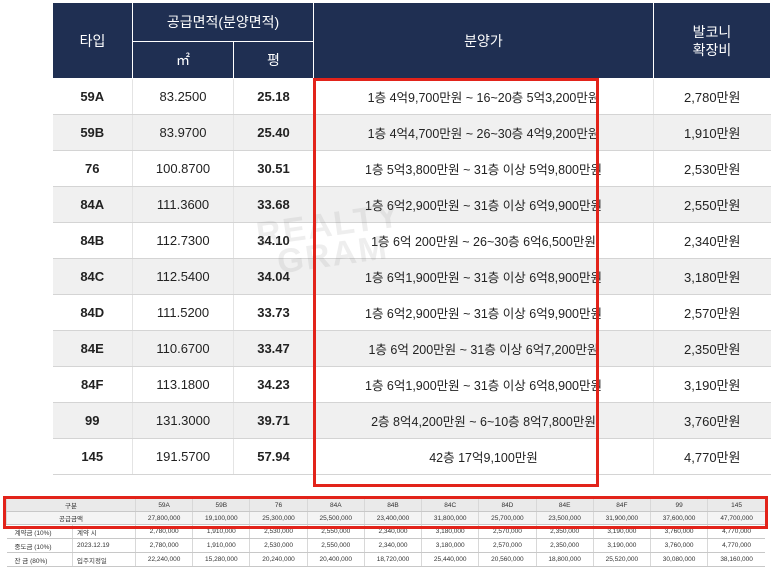  I want to click on payment-total-row-value: 47,700,000, so click(736, 518).